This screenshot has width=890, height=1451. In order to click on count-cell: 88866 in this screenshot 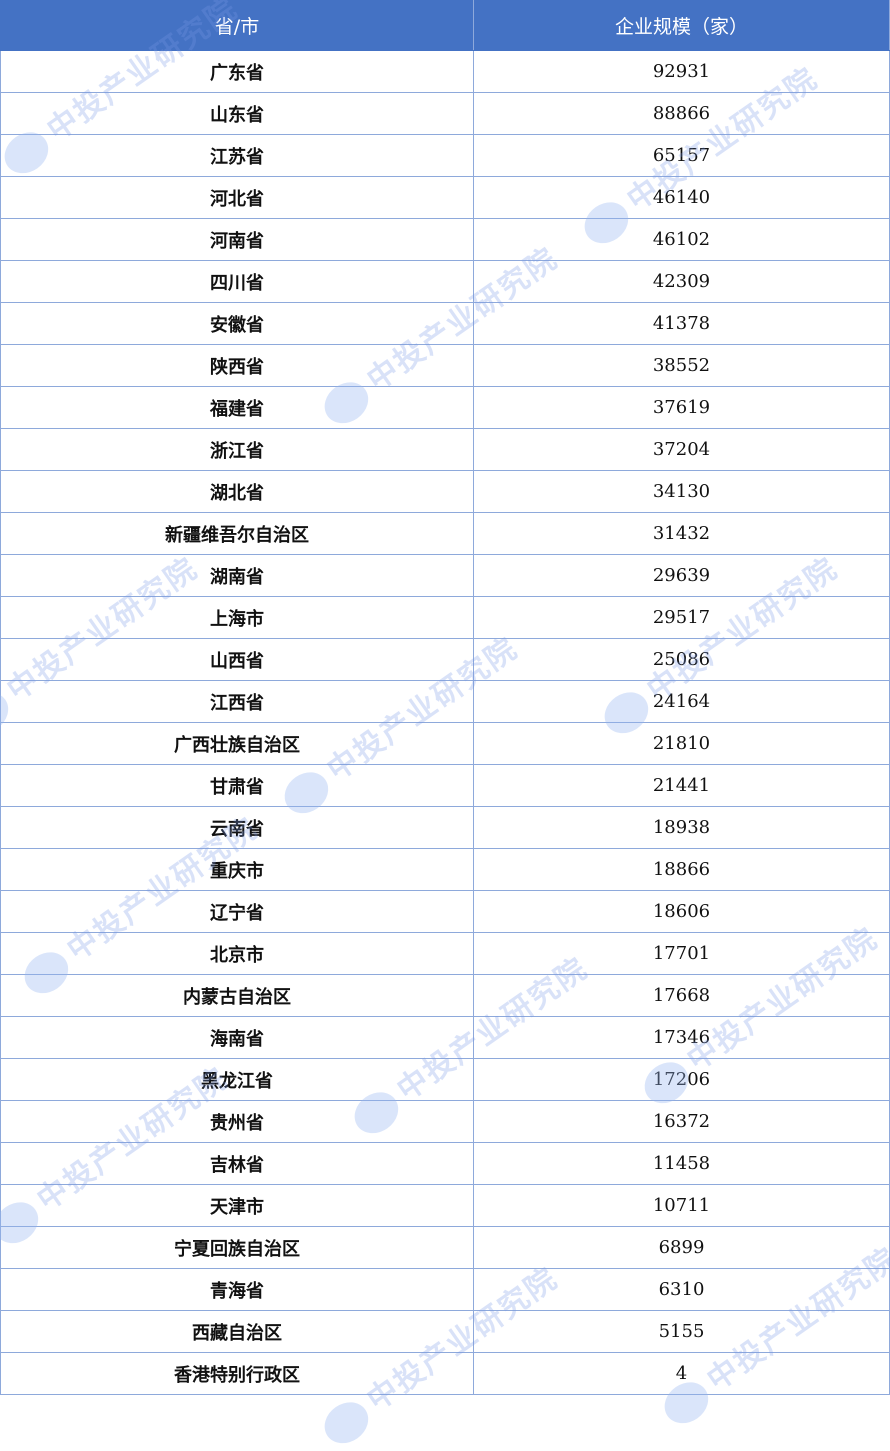, I will do `click(681, 113)`.